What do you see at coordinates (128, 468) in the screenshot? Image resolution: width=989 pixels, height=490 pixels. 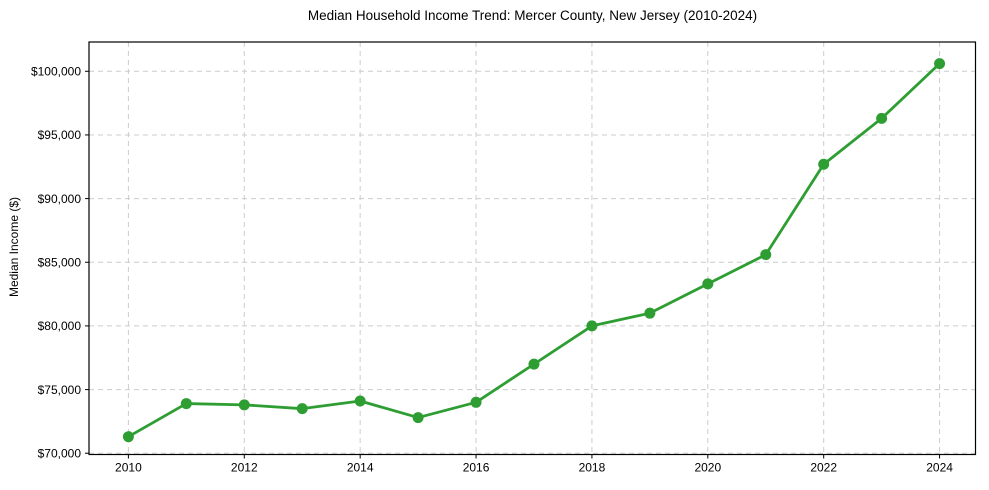 I see `x-tick-label: 2010` at bounding box center [128, 468].